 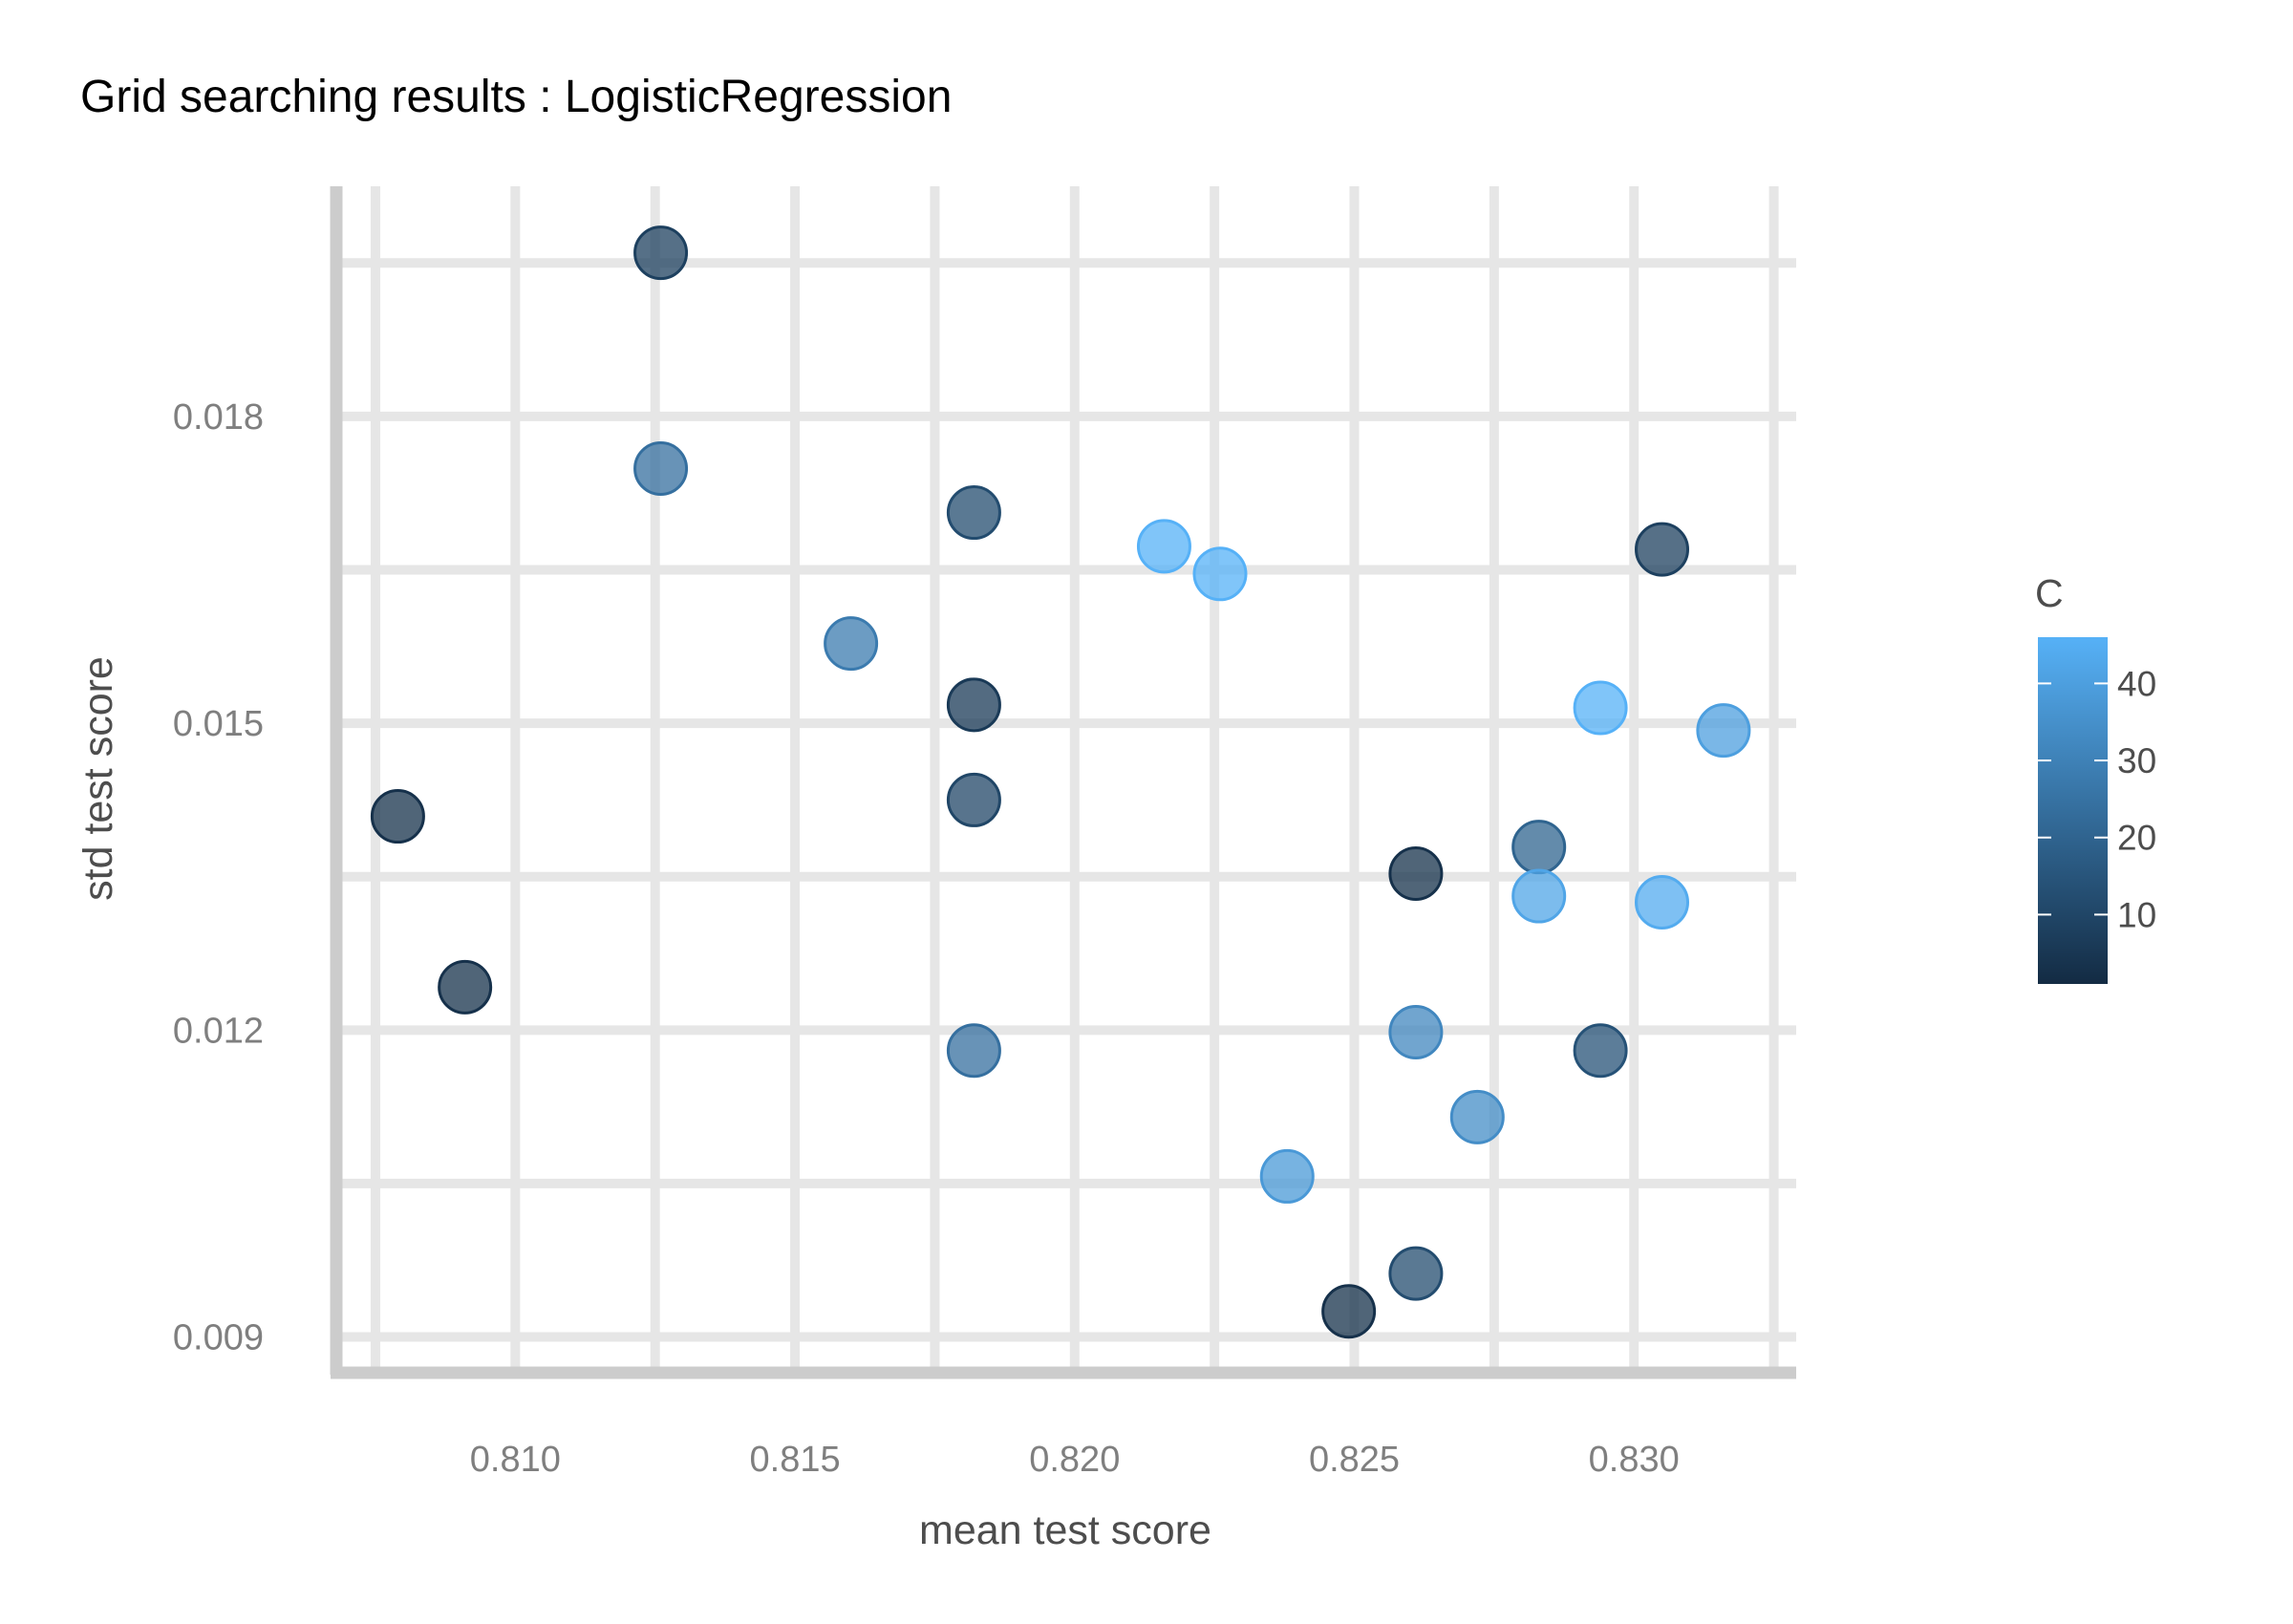 What do you see at coordinates (218, 418) in the screenshot?
I see `y-tick-label: 0.018` at bounding box center [218, 418].